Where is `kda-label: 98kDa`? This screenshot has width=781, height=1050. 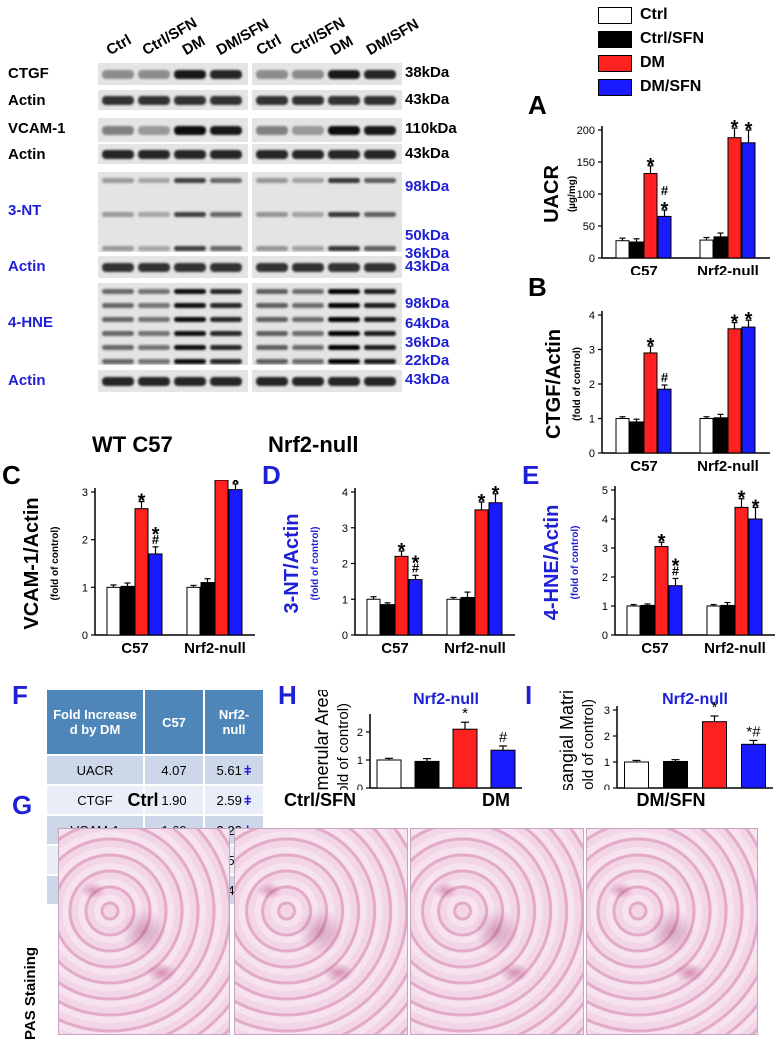
kda-label: 98kDa is located at coordinates (427, 186).